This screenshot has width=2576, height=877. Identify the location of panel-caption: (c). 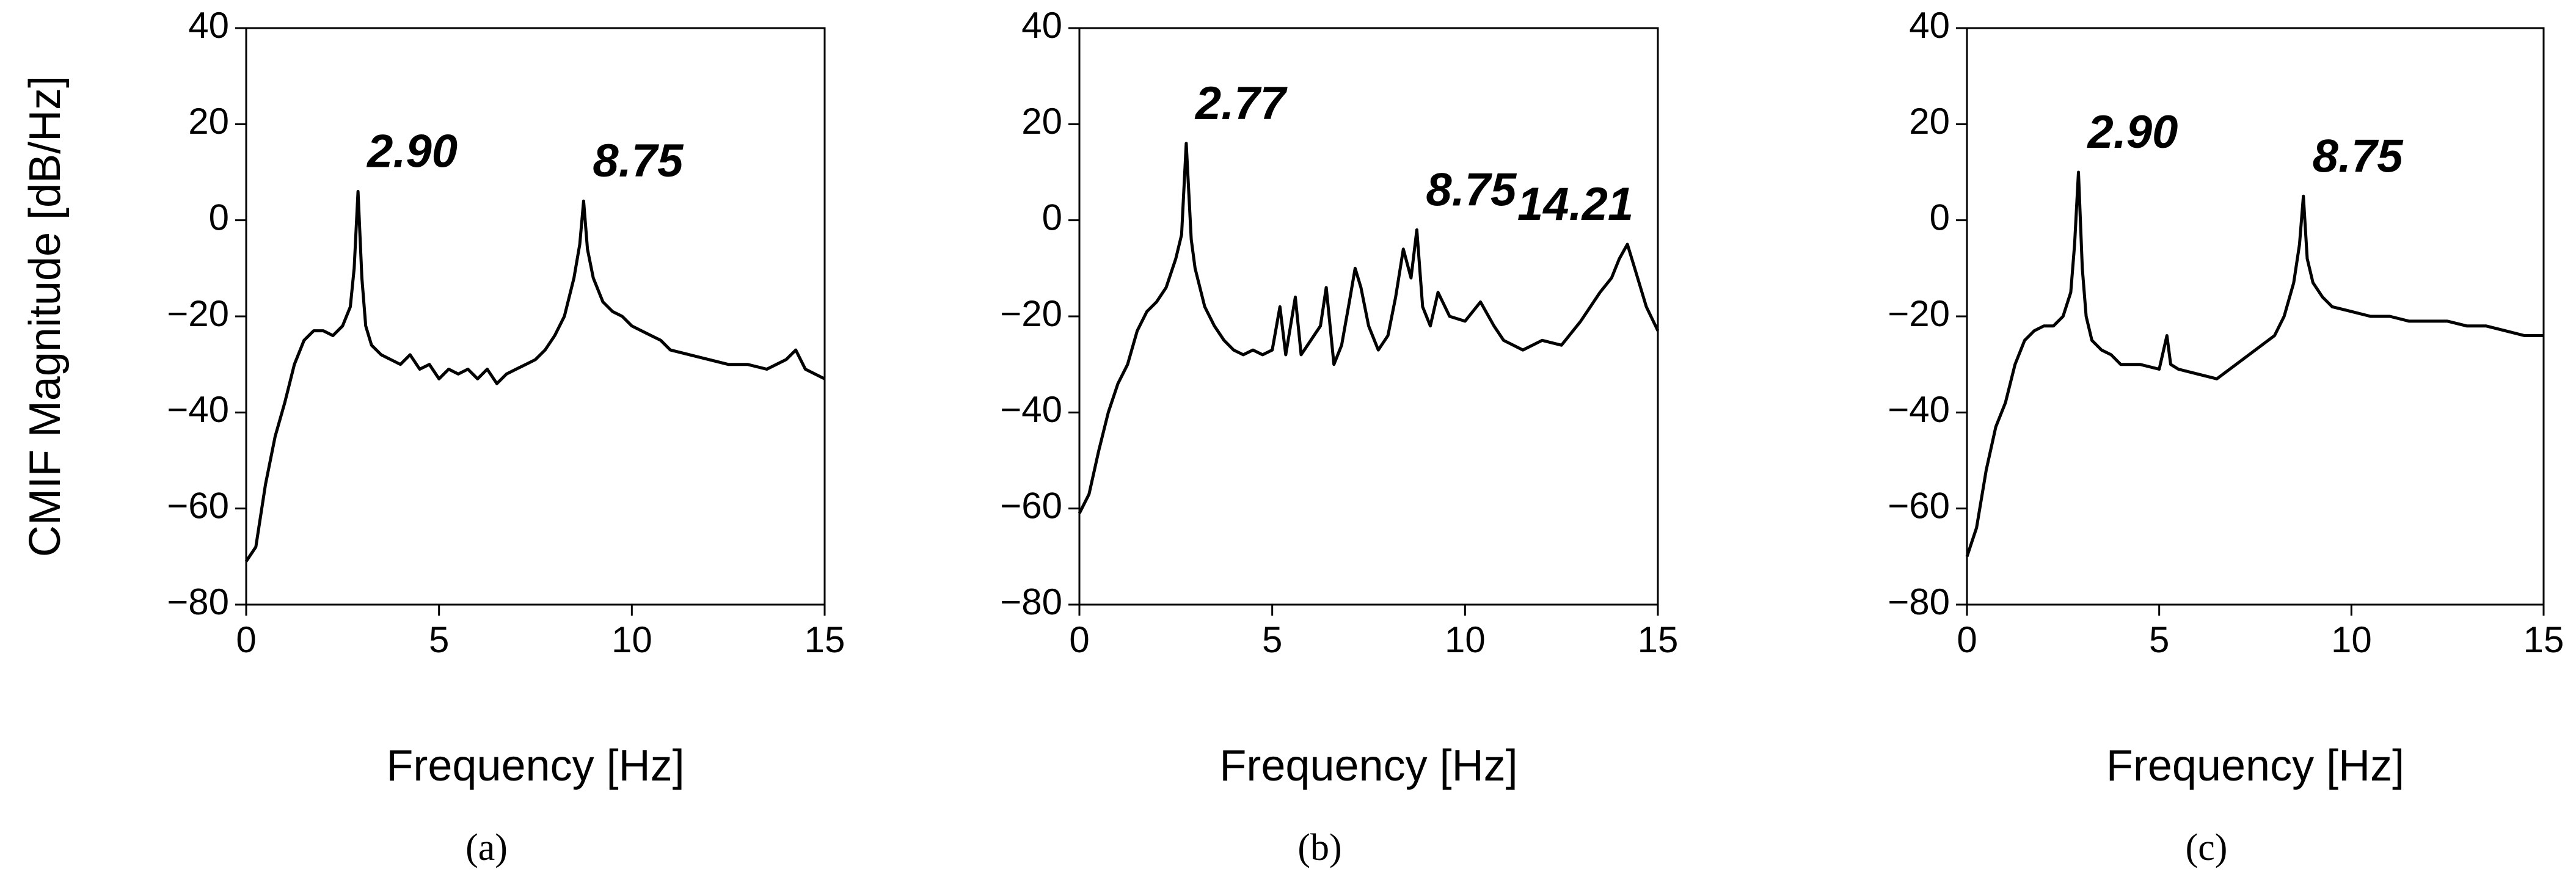
(2207, 847).